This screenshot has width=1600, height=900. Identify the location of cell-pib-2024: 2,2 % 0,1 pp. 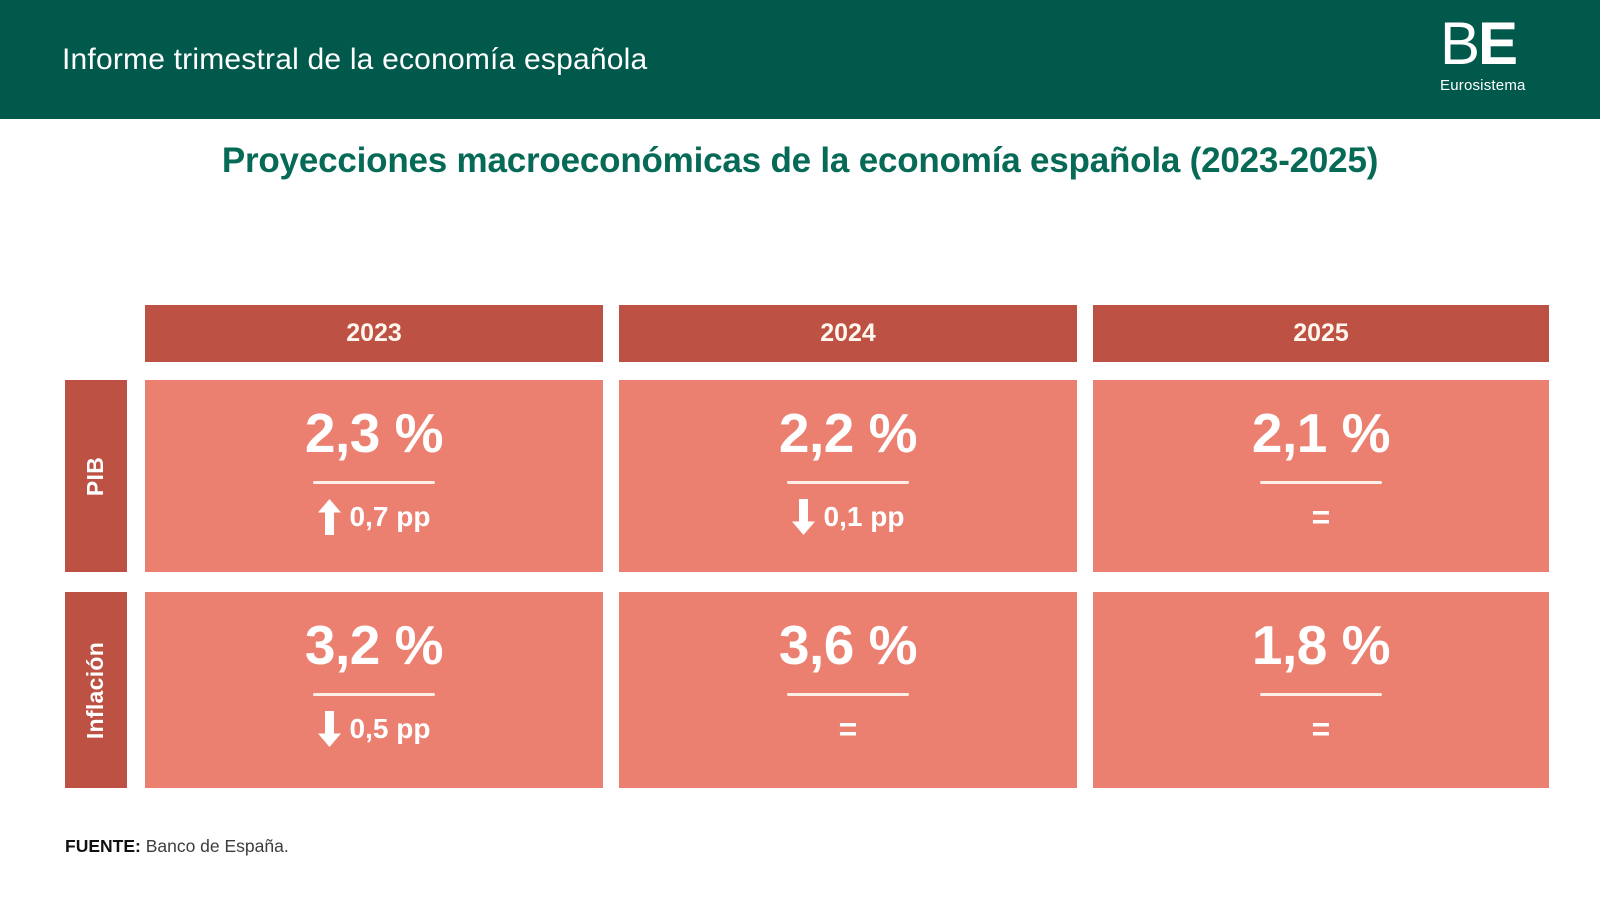
(848, 476).